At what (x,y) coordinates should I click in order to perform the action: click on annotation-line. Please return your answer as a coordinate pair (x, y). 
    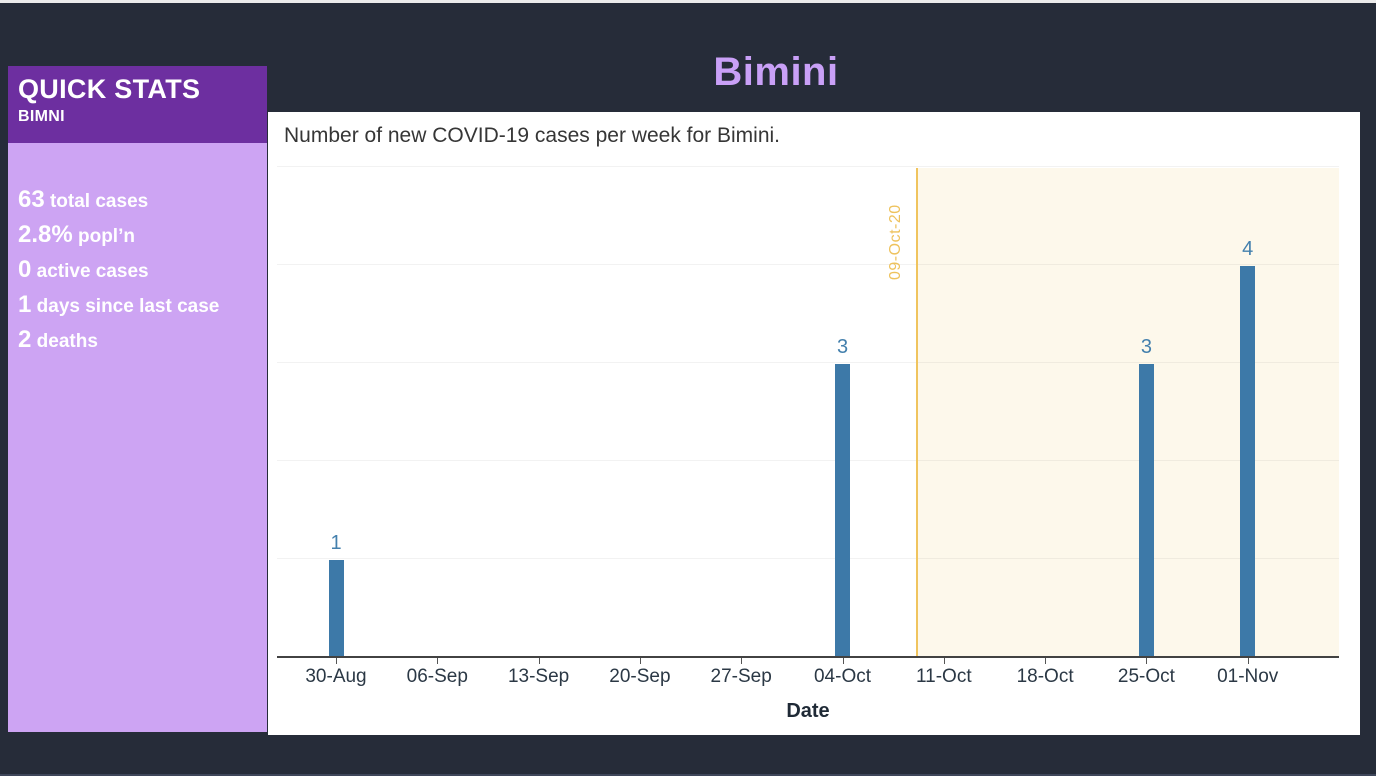
    Looking at the image, I should click on (917, 412).